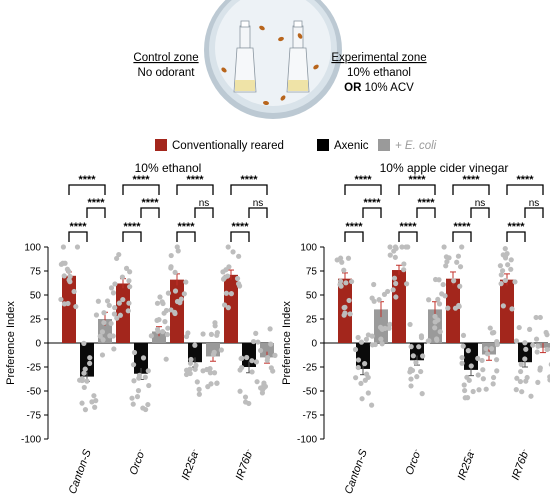  Describe the element at coordinates (356, 471) in the screenshot. I see `category-label-text: Canton-S` at that location.